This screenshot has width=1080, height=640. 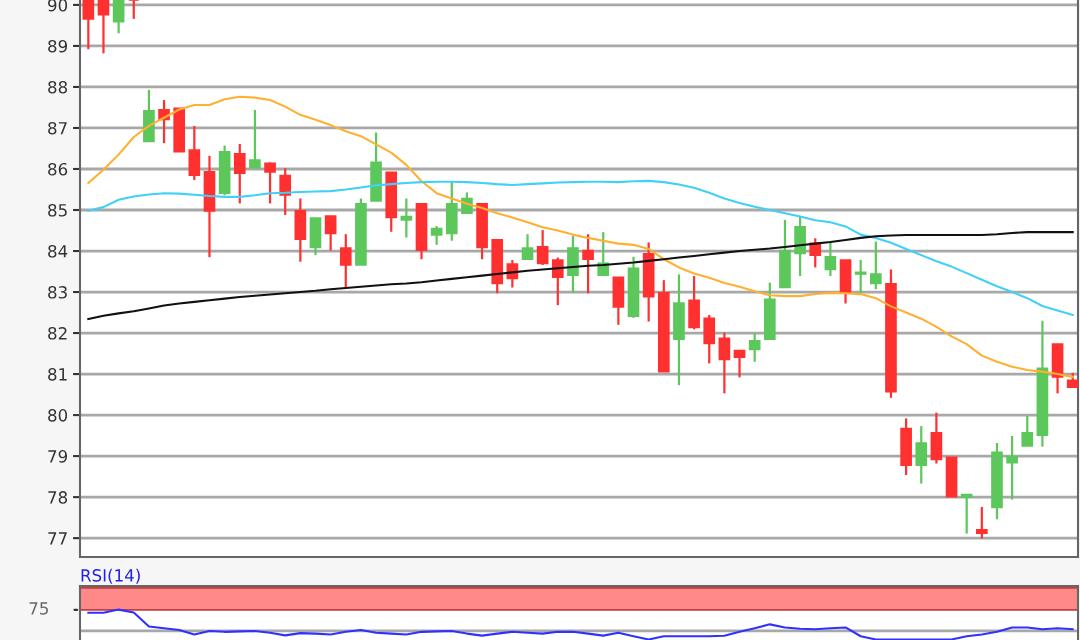 What do you see at coordinates (57, 292) in the screenshot?
I see `y-tick-label: 83` at bounding box center [57, 292].